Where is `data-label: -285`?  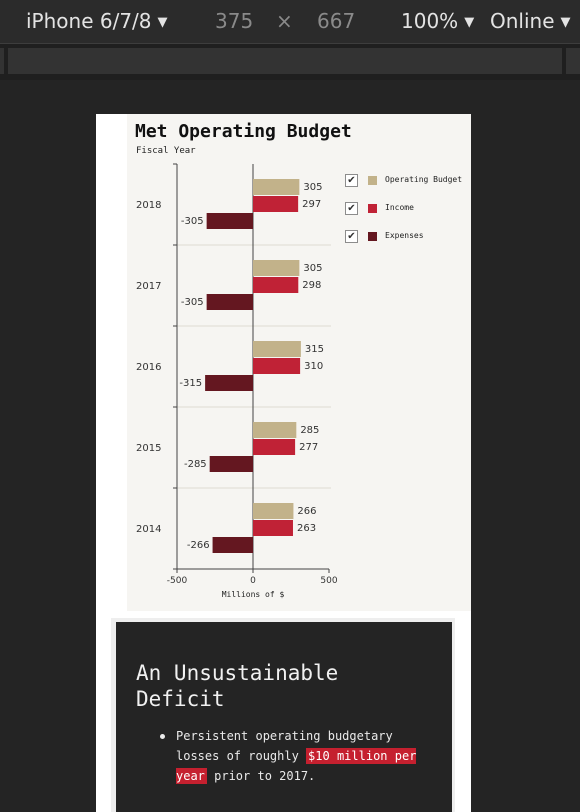 data-label: -285 is located at coordinates (195, 464).